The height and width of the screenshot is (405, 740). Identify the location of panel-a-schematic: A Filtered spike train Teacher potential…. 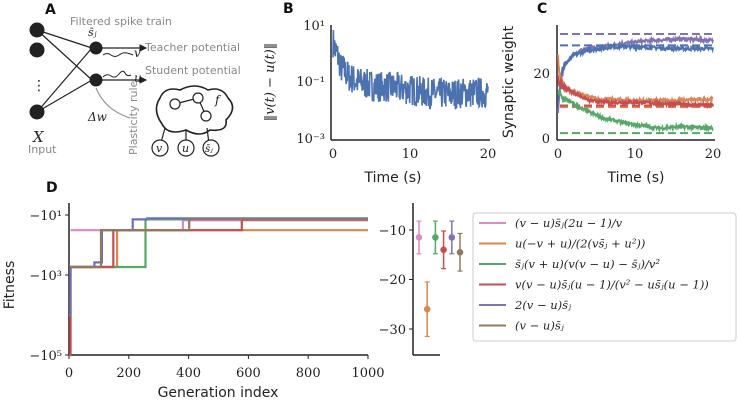
(134, 79).